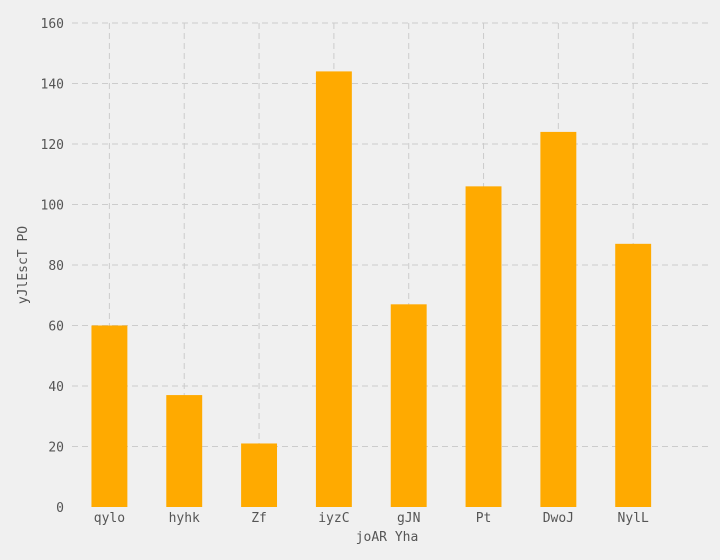 This screenshot has height=560, width=720. I want to click on y-tick-label: 100, so click(52, 206).